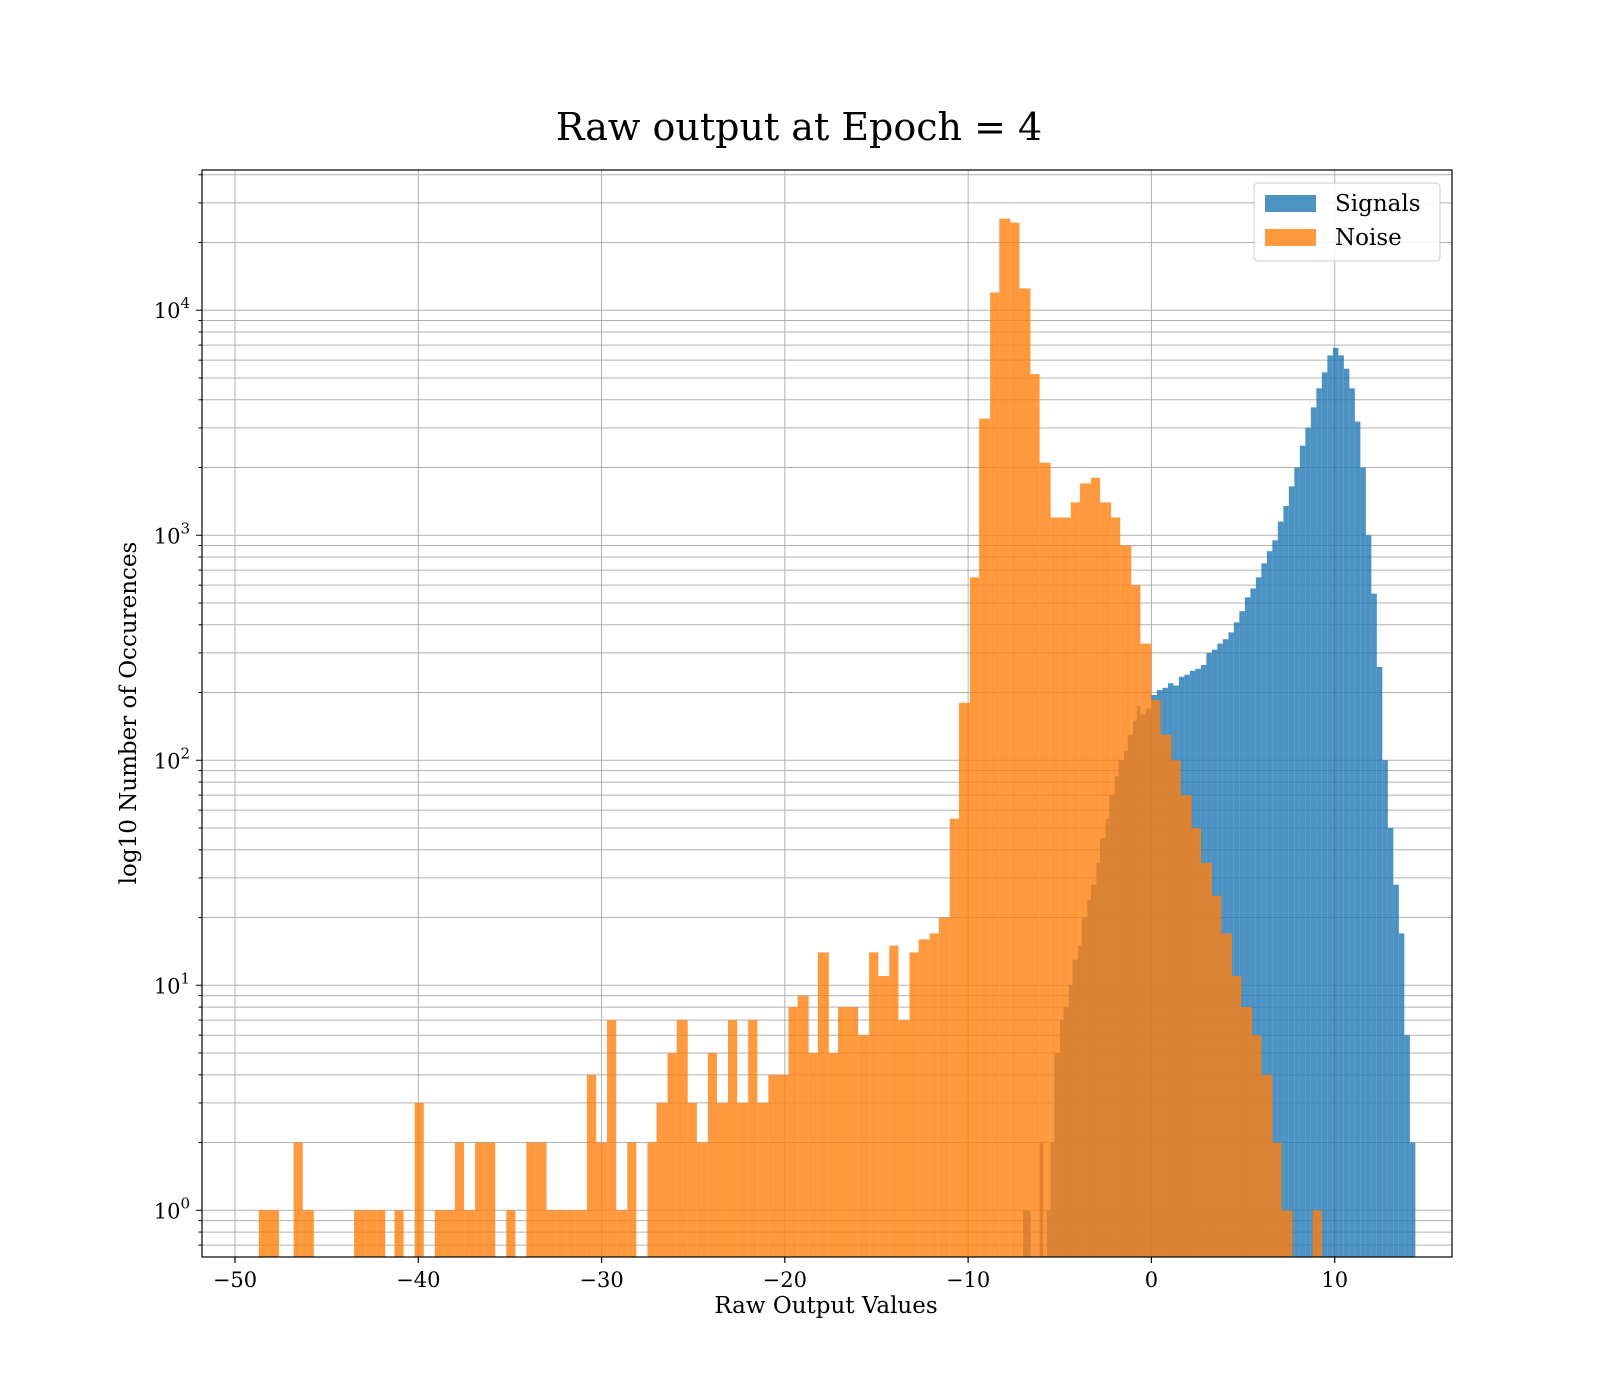 Image resolution: width=1600 pixels, height=1400 pixels. What do you see at coordinates (235, 1280) in the screenshot?
I see `x-tick-label-0: −50` at bounding box center [235, 1280].